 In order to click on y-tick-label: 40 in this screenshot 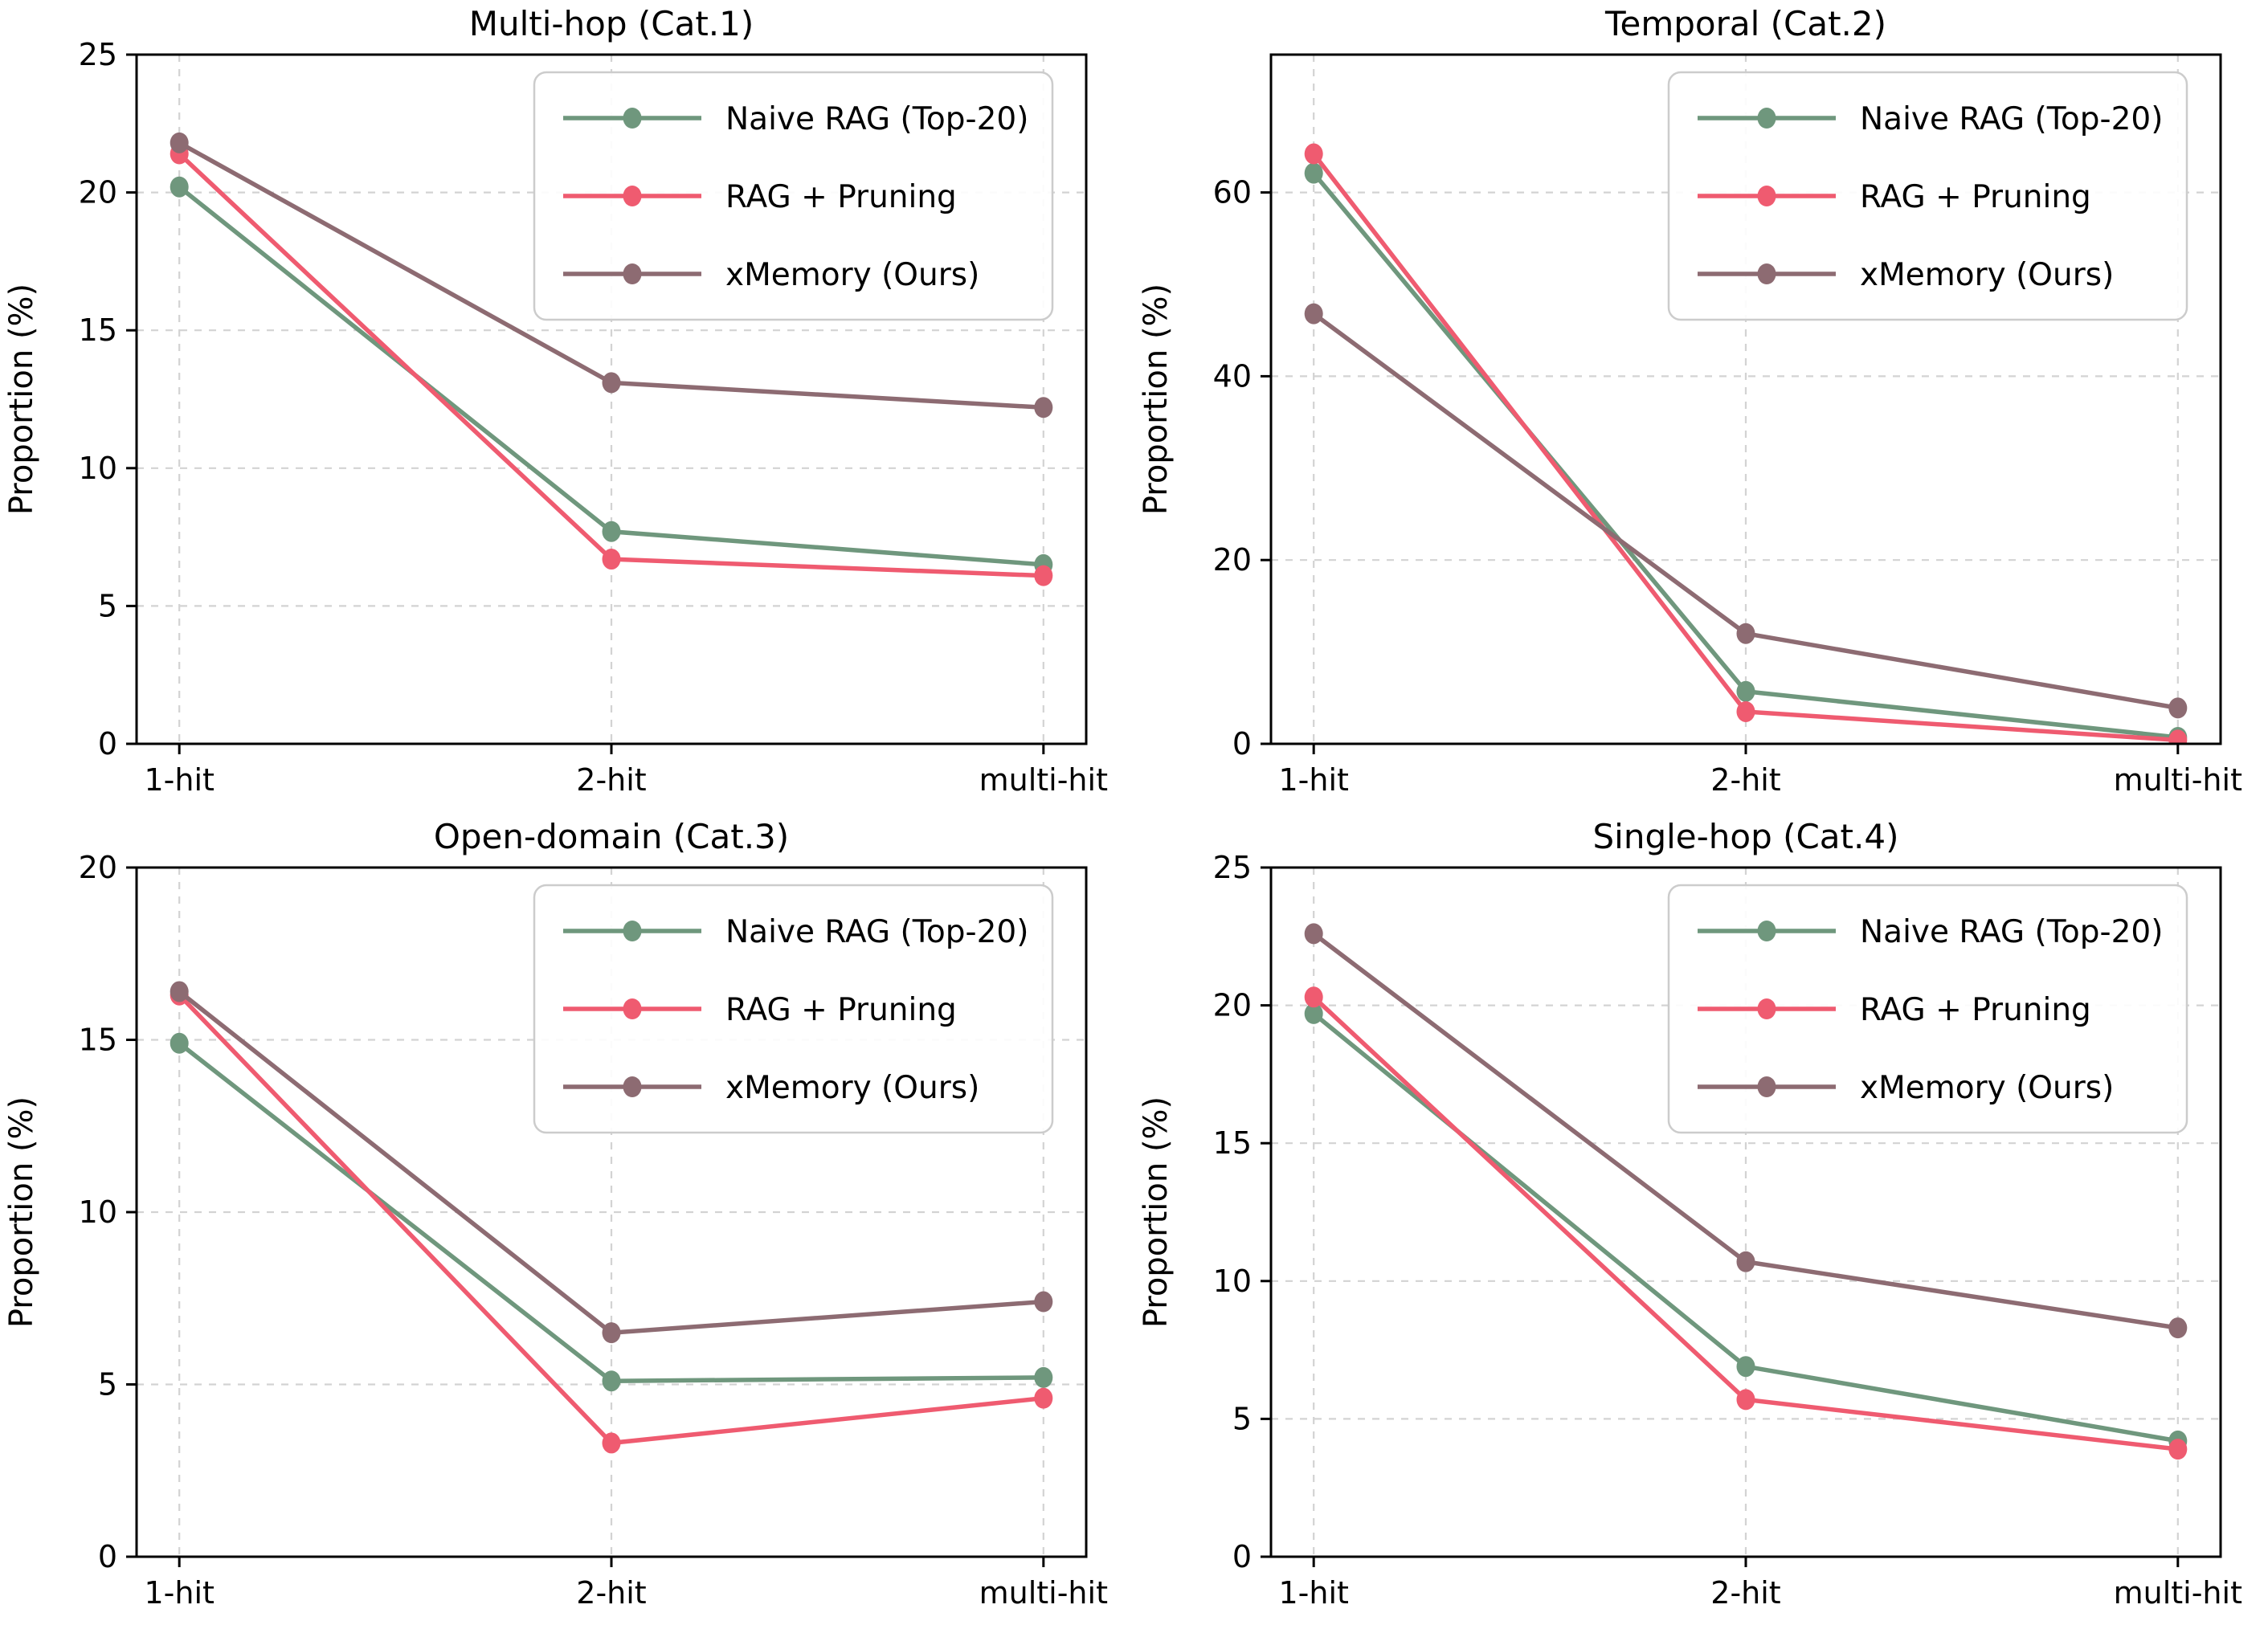, I will do `click(1231, 376)`.